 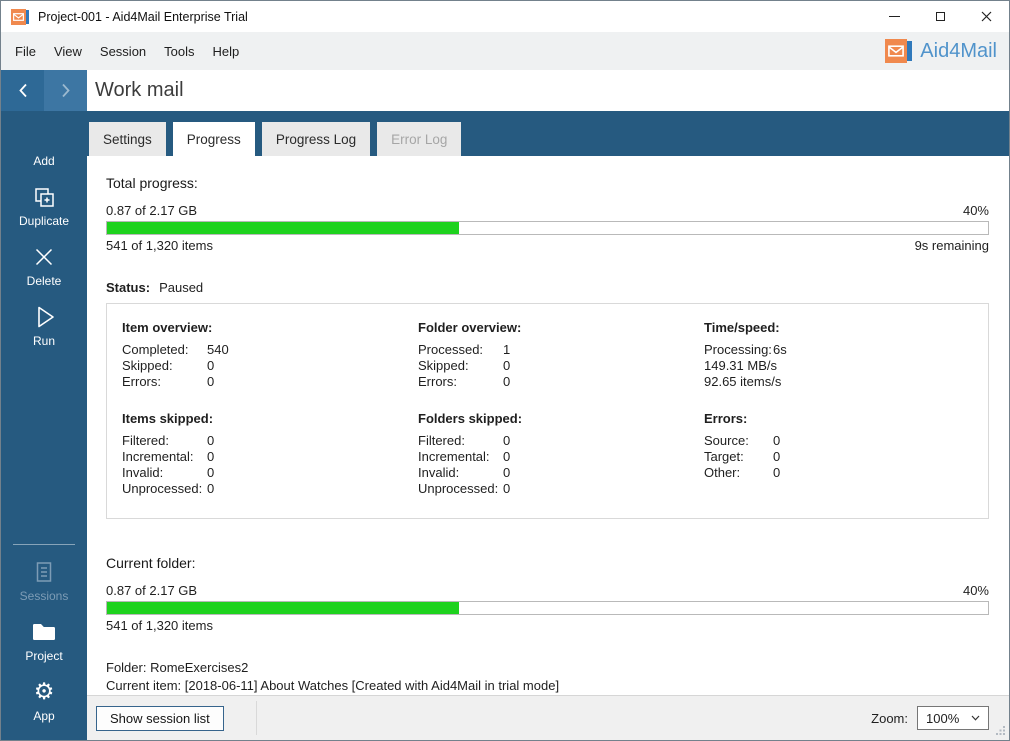 I want to click on stat-row: Other: 0, so click(x=742, y=472).